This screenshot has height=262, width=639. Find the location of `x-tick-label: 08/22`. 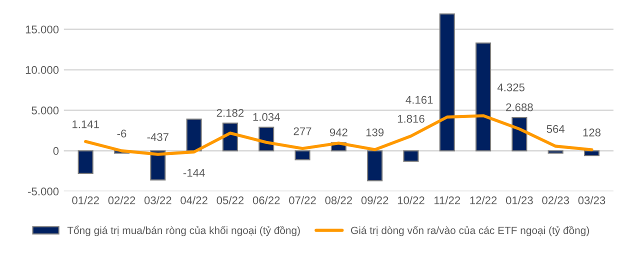

x-tick-label: 08/22 is located at coordinates (338, 200).